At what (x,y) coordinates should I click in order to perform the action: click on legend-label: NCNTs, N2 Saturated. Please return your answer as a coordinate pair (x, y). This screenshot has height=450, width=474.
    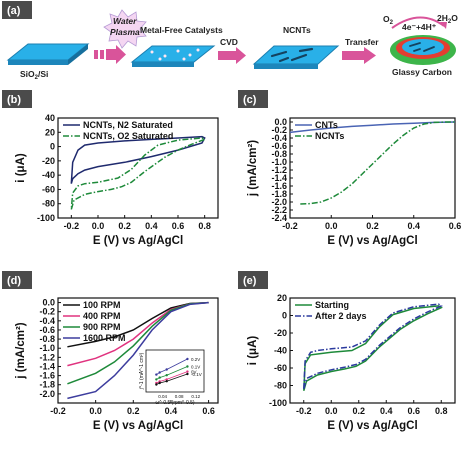
    Looking at the image, I should click on (128, 125).